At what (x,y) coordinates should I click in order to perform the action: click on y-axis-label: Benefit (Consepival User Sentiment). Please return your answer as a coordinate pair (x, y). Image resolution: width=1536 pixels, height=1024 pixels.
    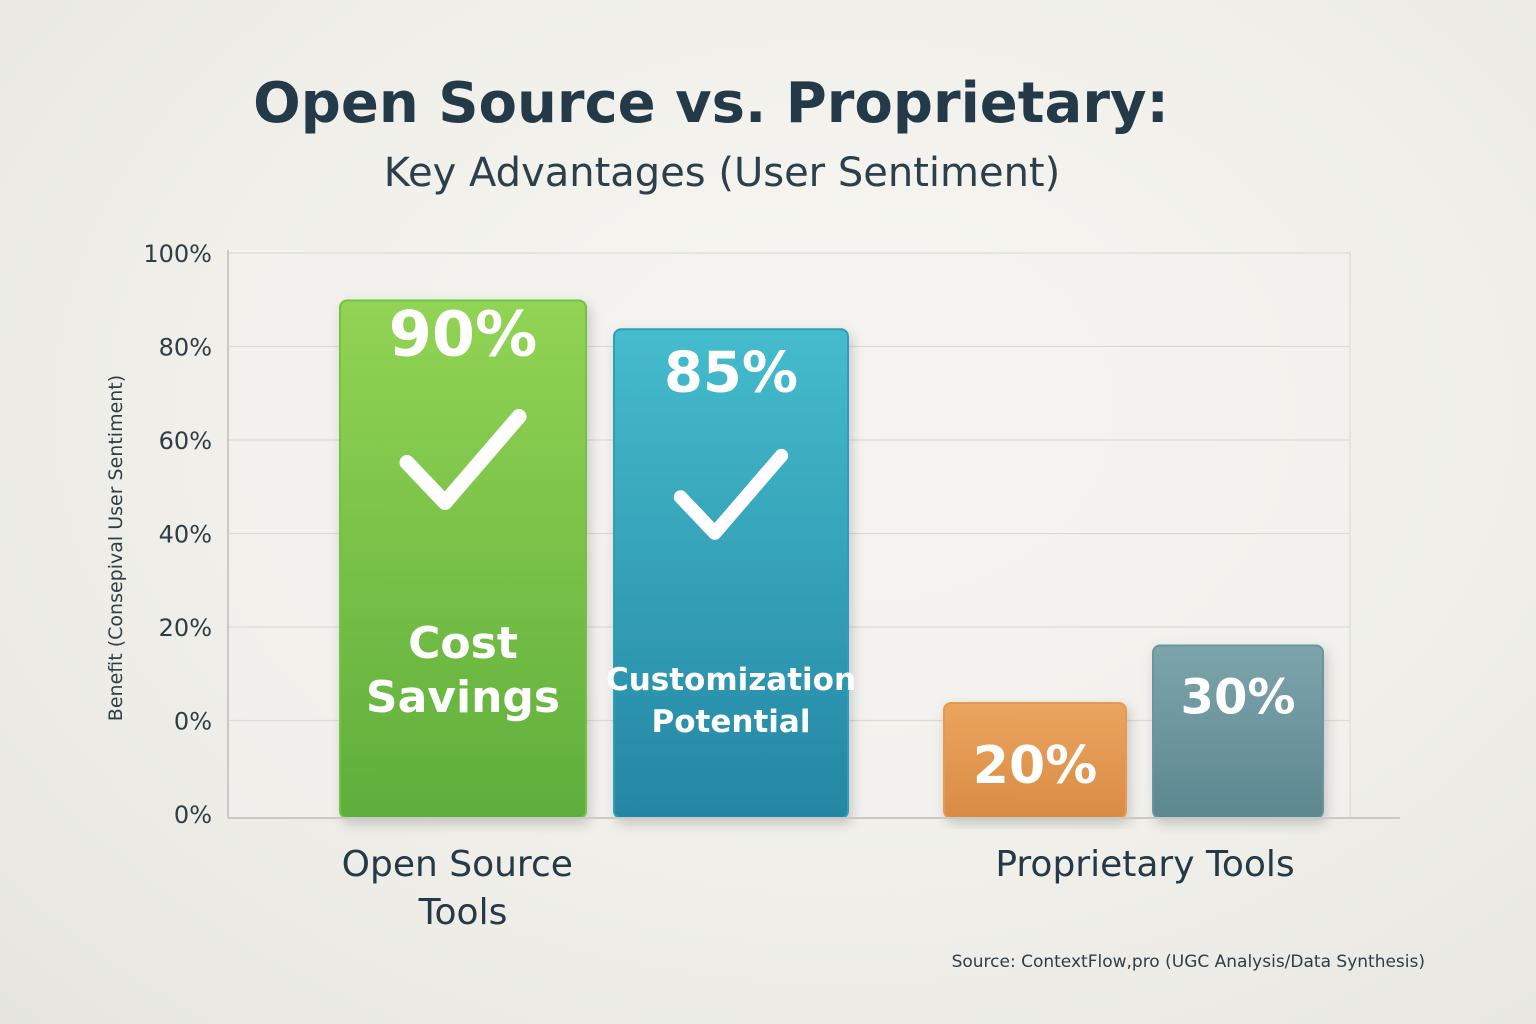
    Looking at the image, I should click on (116, 548).